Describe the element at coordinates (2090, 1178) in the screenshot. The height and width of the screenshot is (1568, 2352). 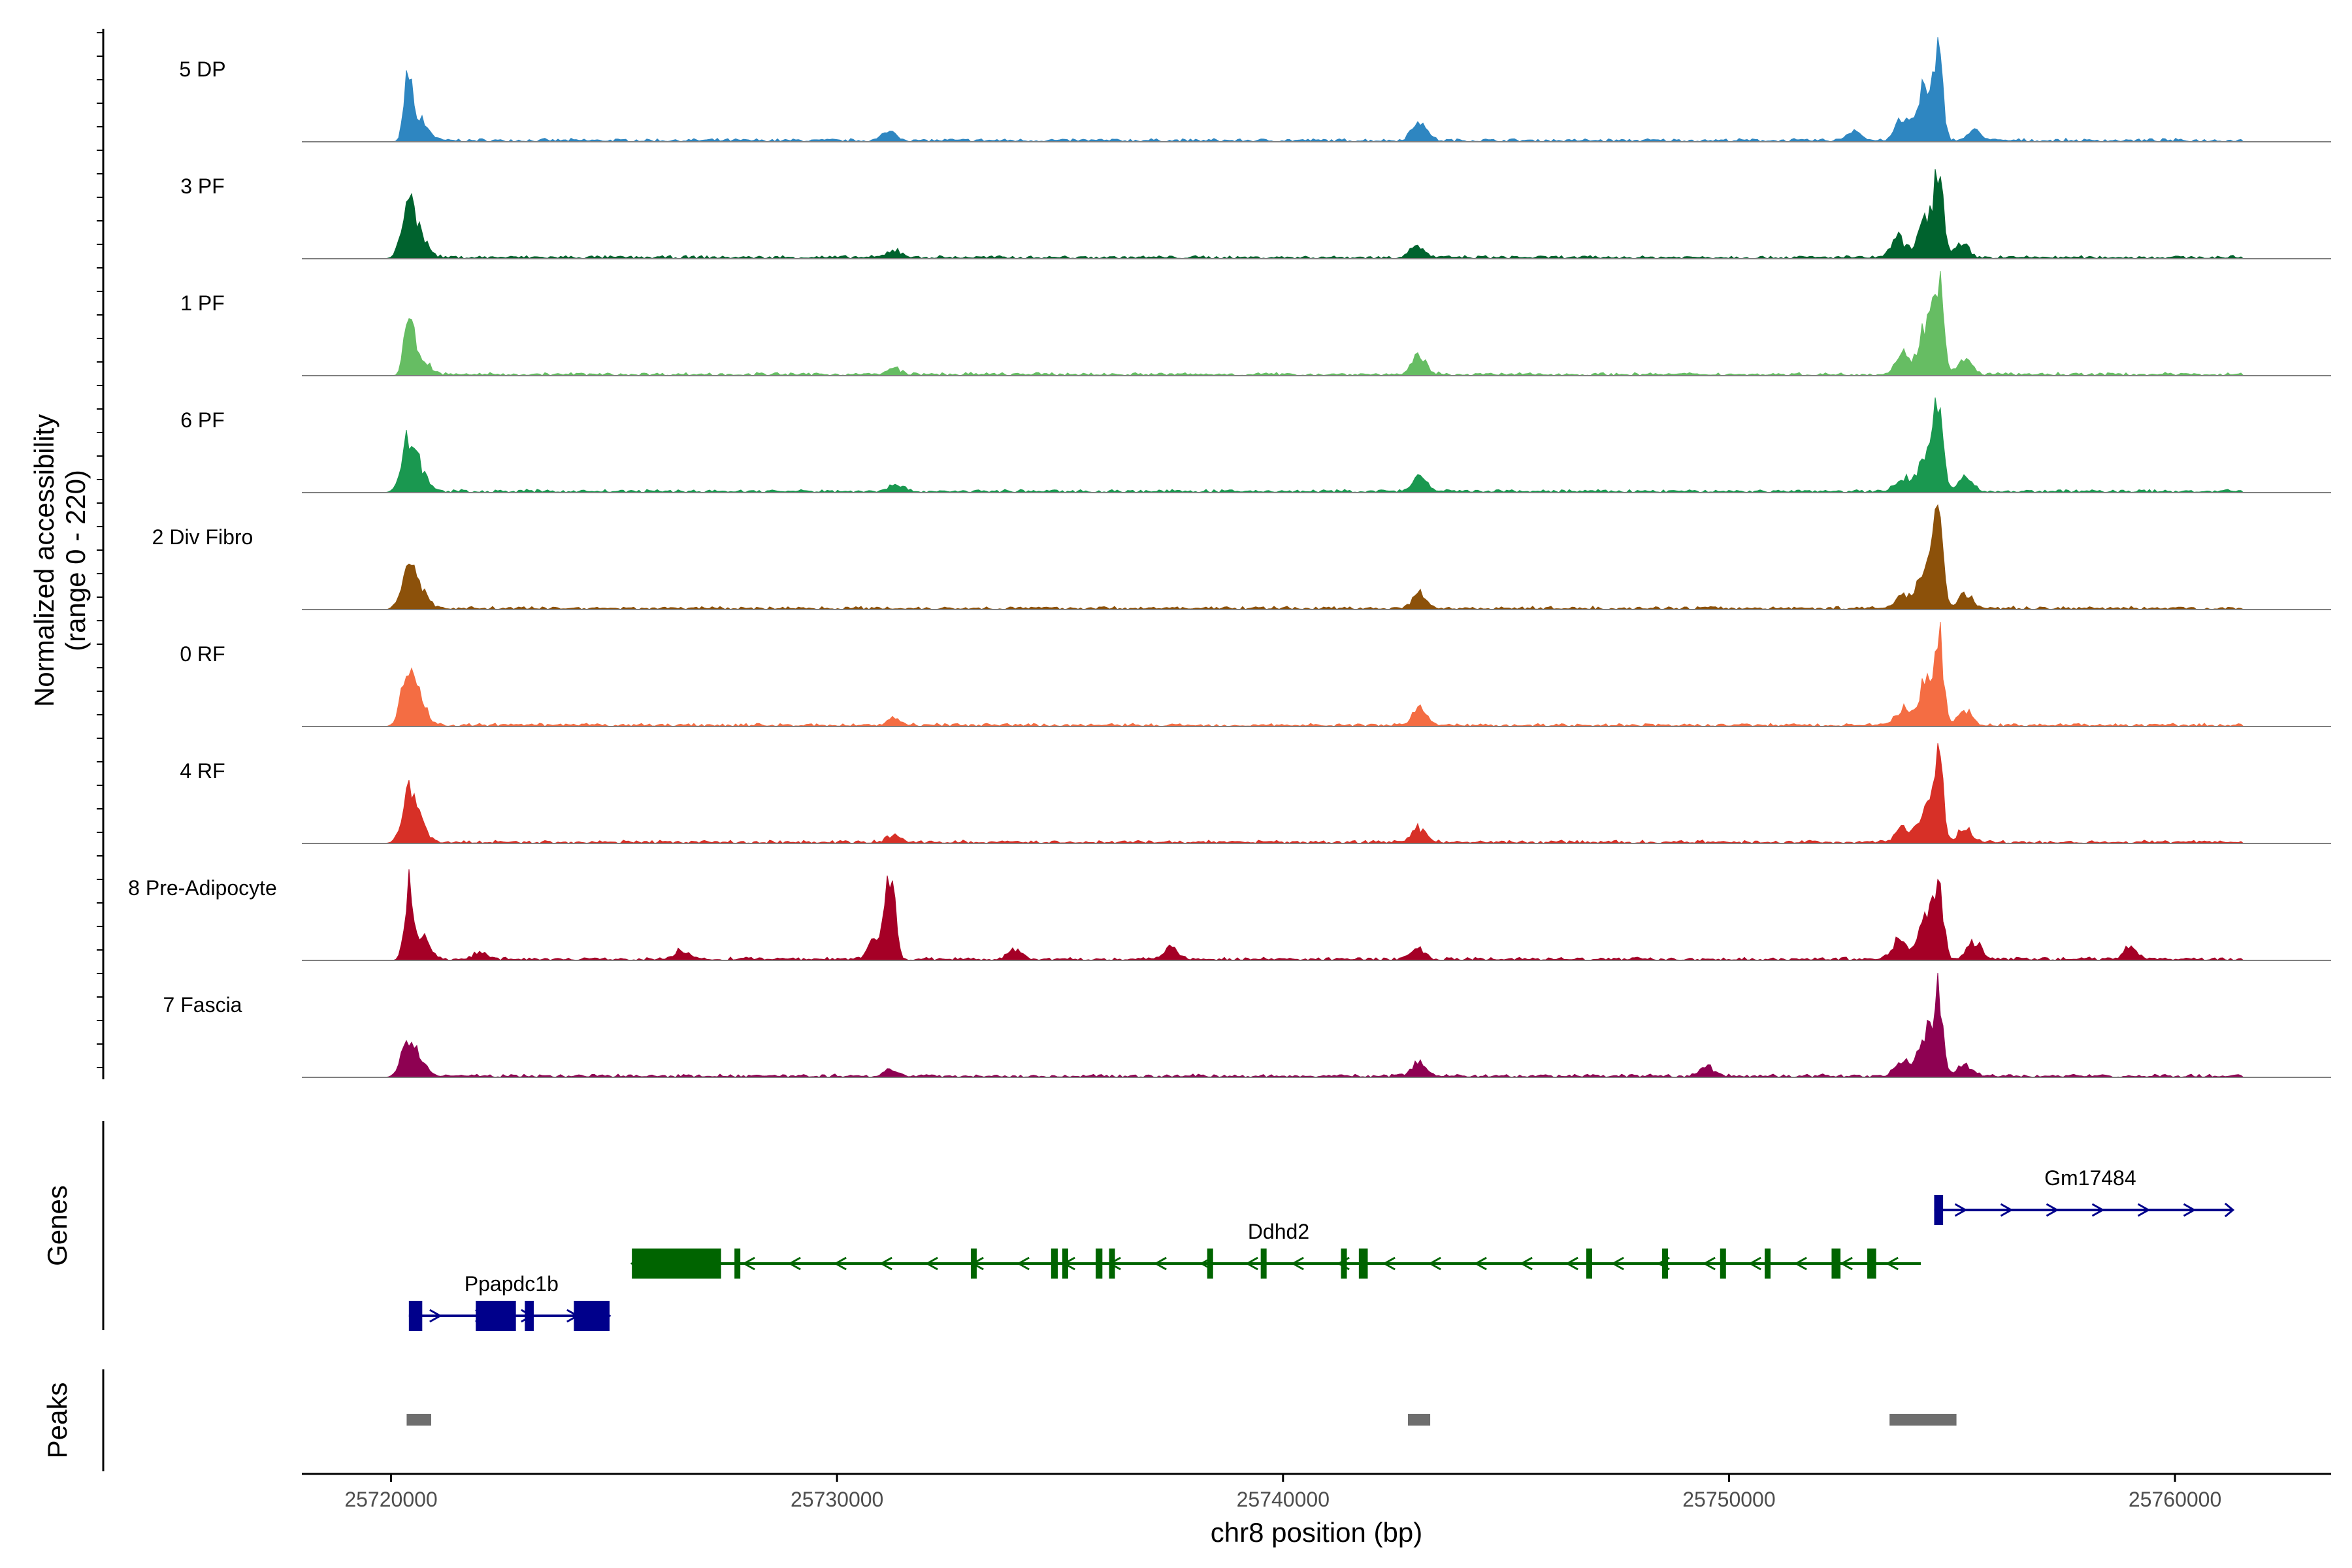
I see `gene-label-gm17484: Gm17484` at that location.